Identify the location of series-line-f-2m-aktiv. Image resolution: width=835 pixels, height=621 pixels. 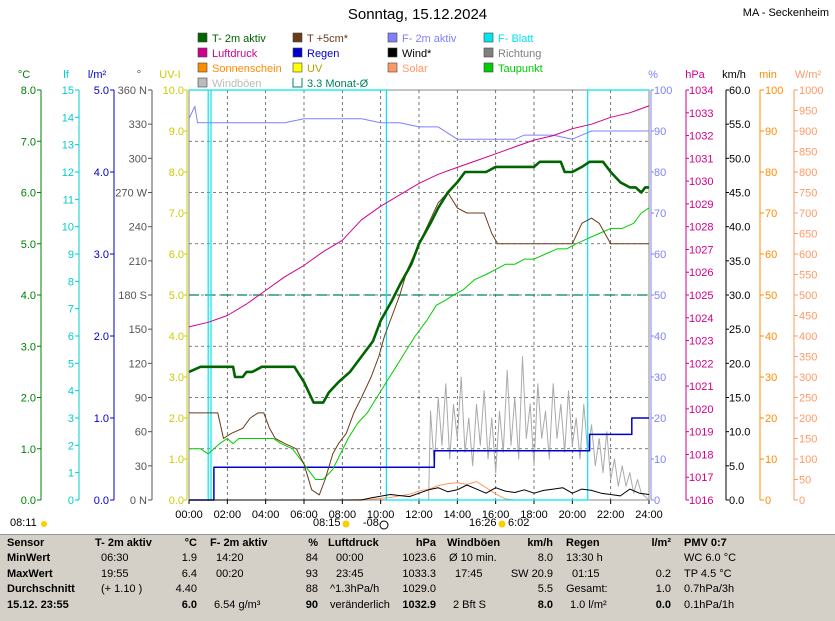
(418, 122).